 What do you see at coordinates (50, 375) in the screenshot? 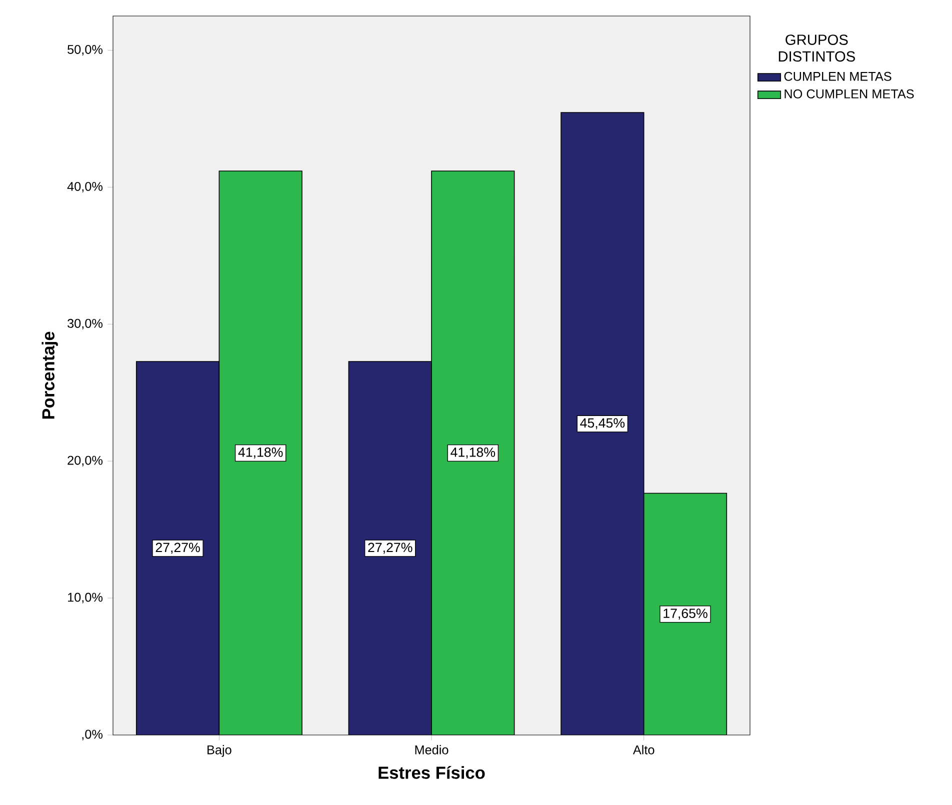
I see `y-axis-title: Porcentaje` at bounding box center [50, 375].